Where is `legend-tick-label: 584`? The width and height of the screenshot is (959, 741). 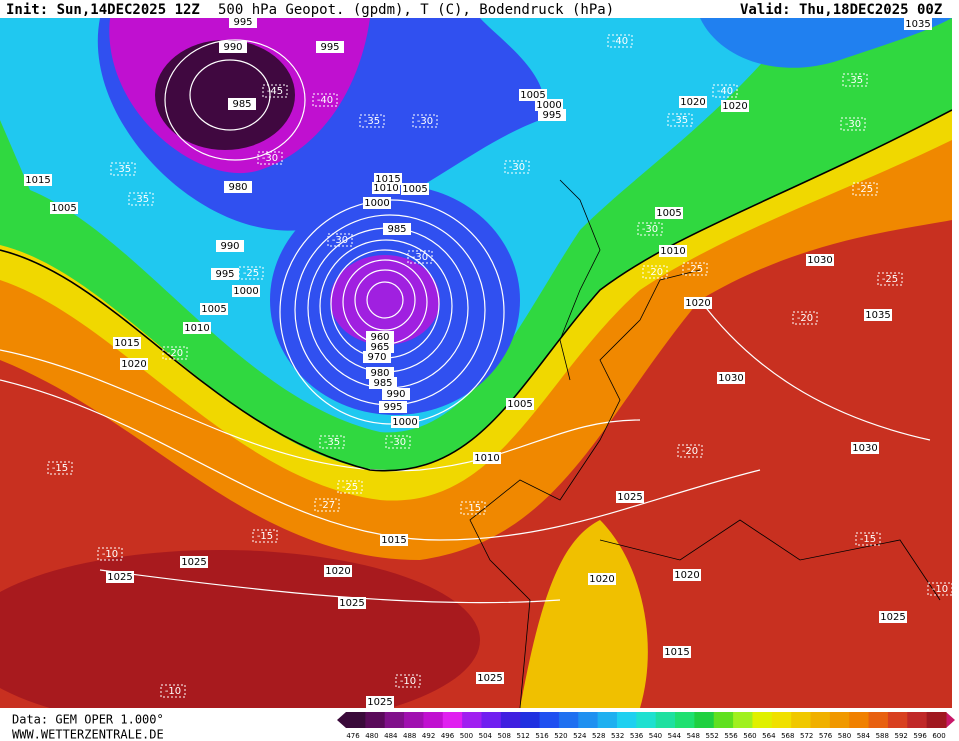
legend-tick-label: 584 is located at coordinates (864, 736).